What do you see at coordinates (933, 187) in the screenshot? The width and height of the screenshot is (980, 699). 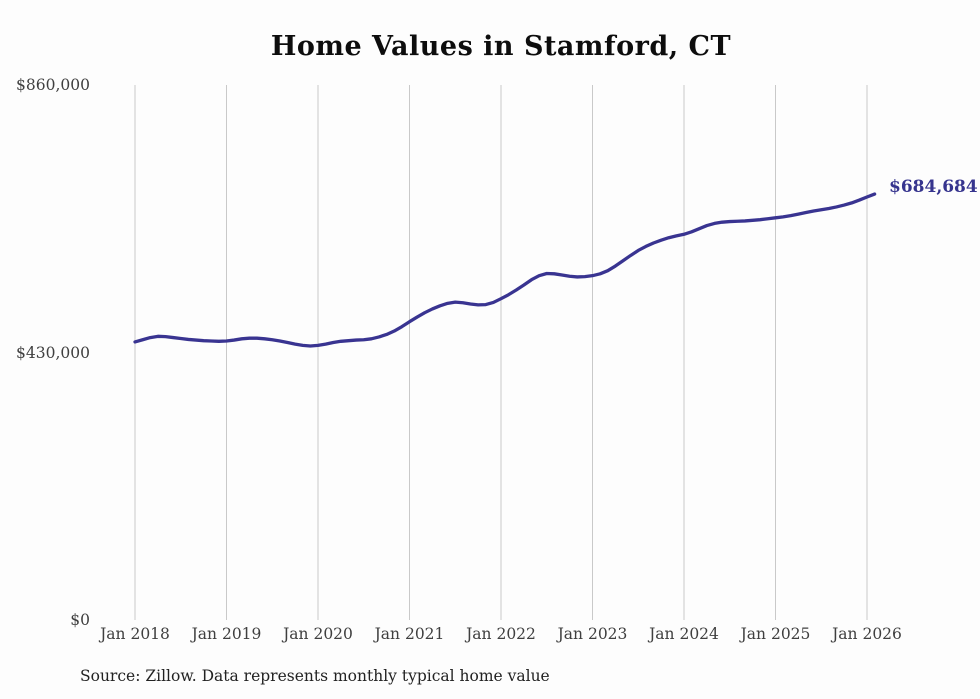 I see `latest-value-label: $684,684` at bounding box center [933, 187].